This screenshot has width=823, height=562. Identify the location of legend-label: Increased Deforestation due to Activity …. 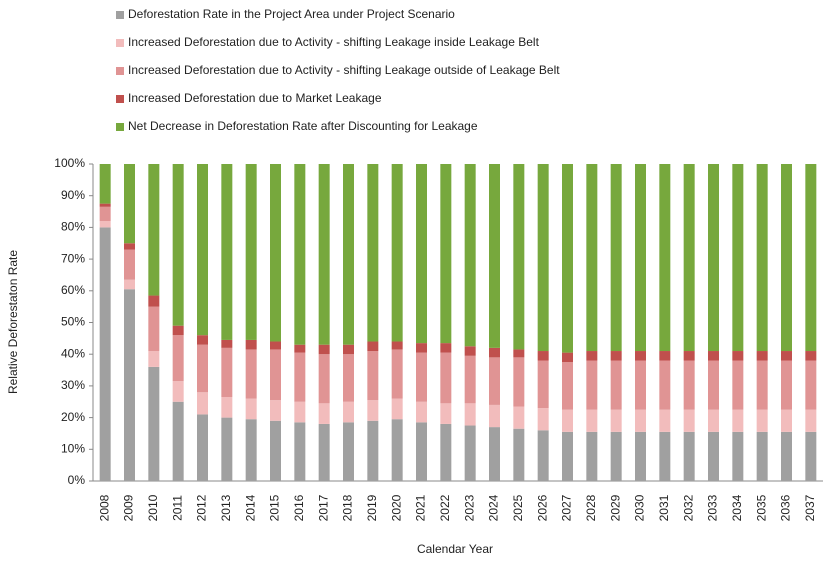
(334, 42).